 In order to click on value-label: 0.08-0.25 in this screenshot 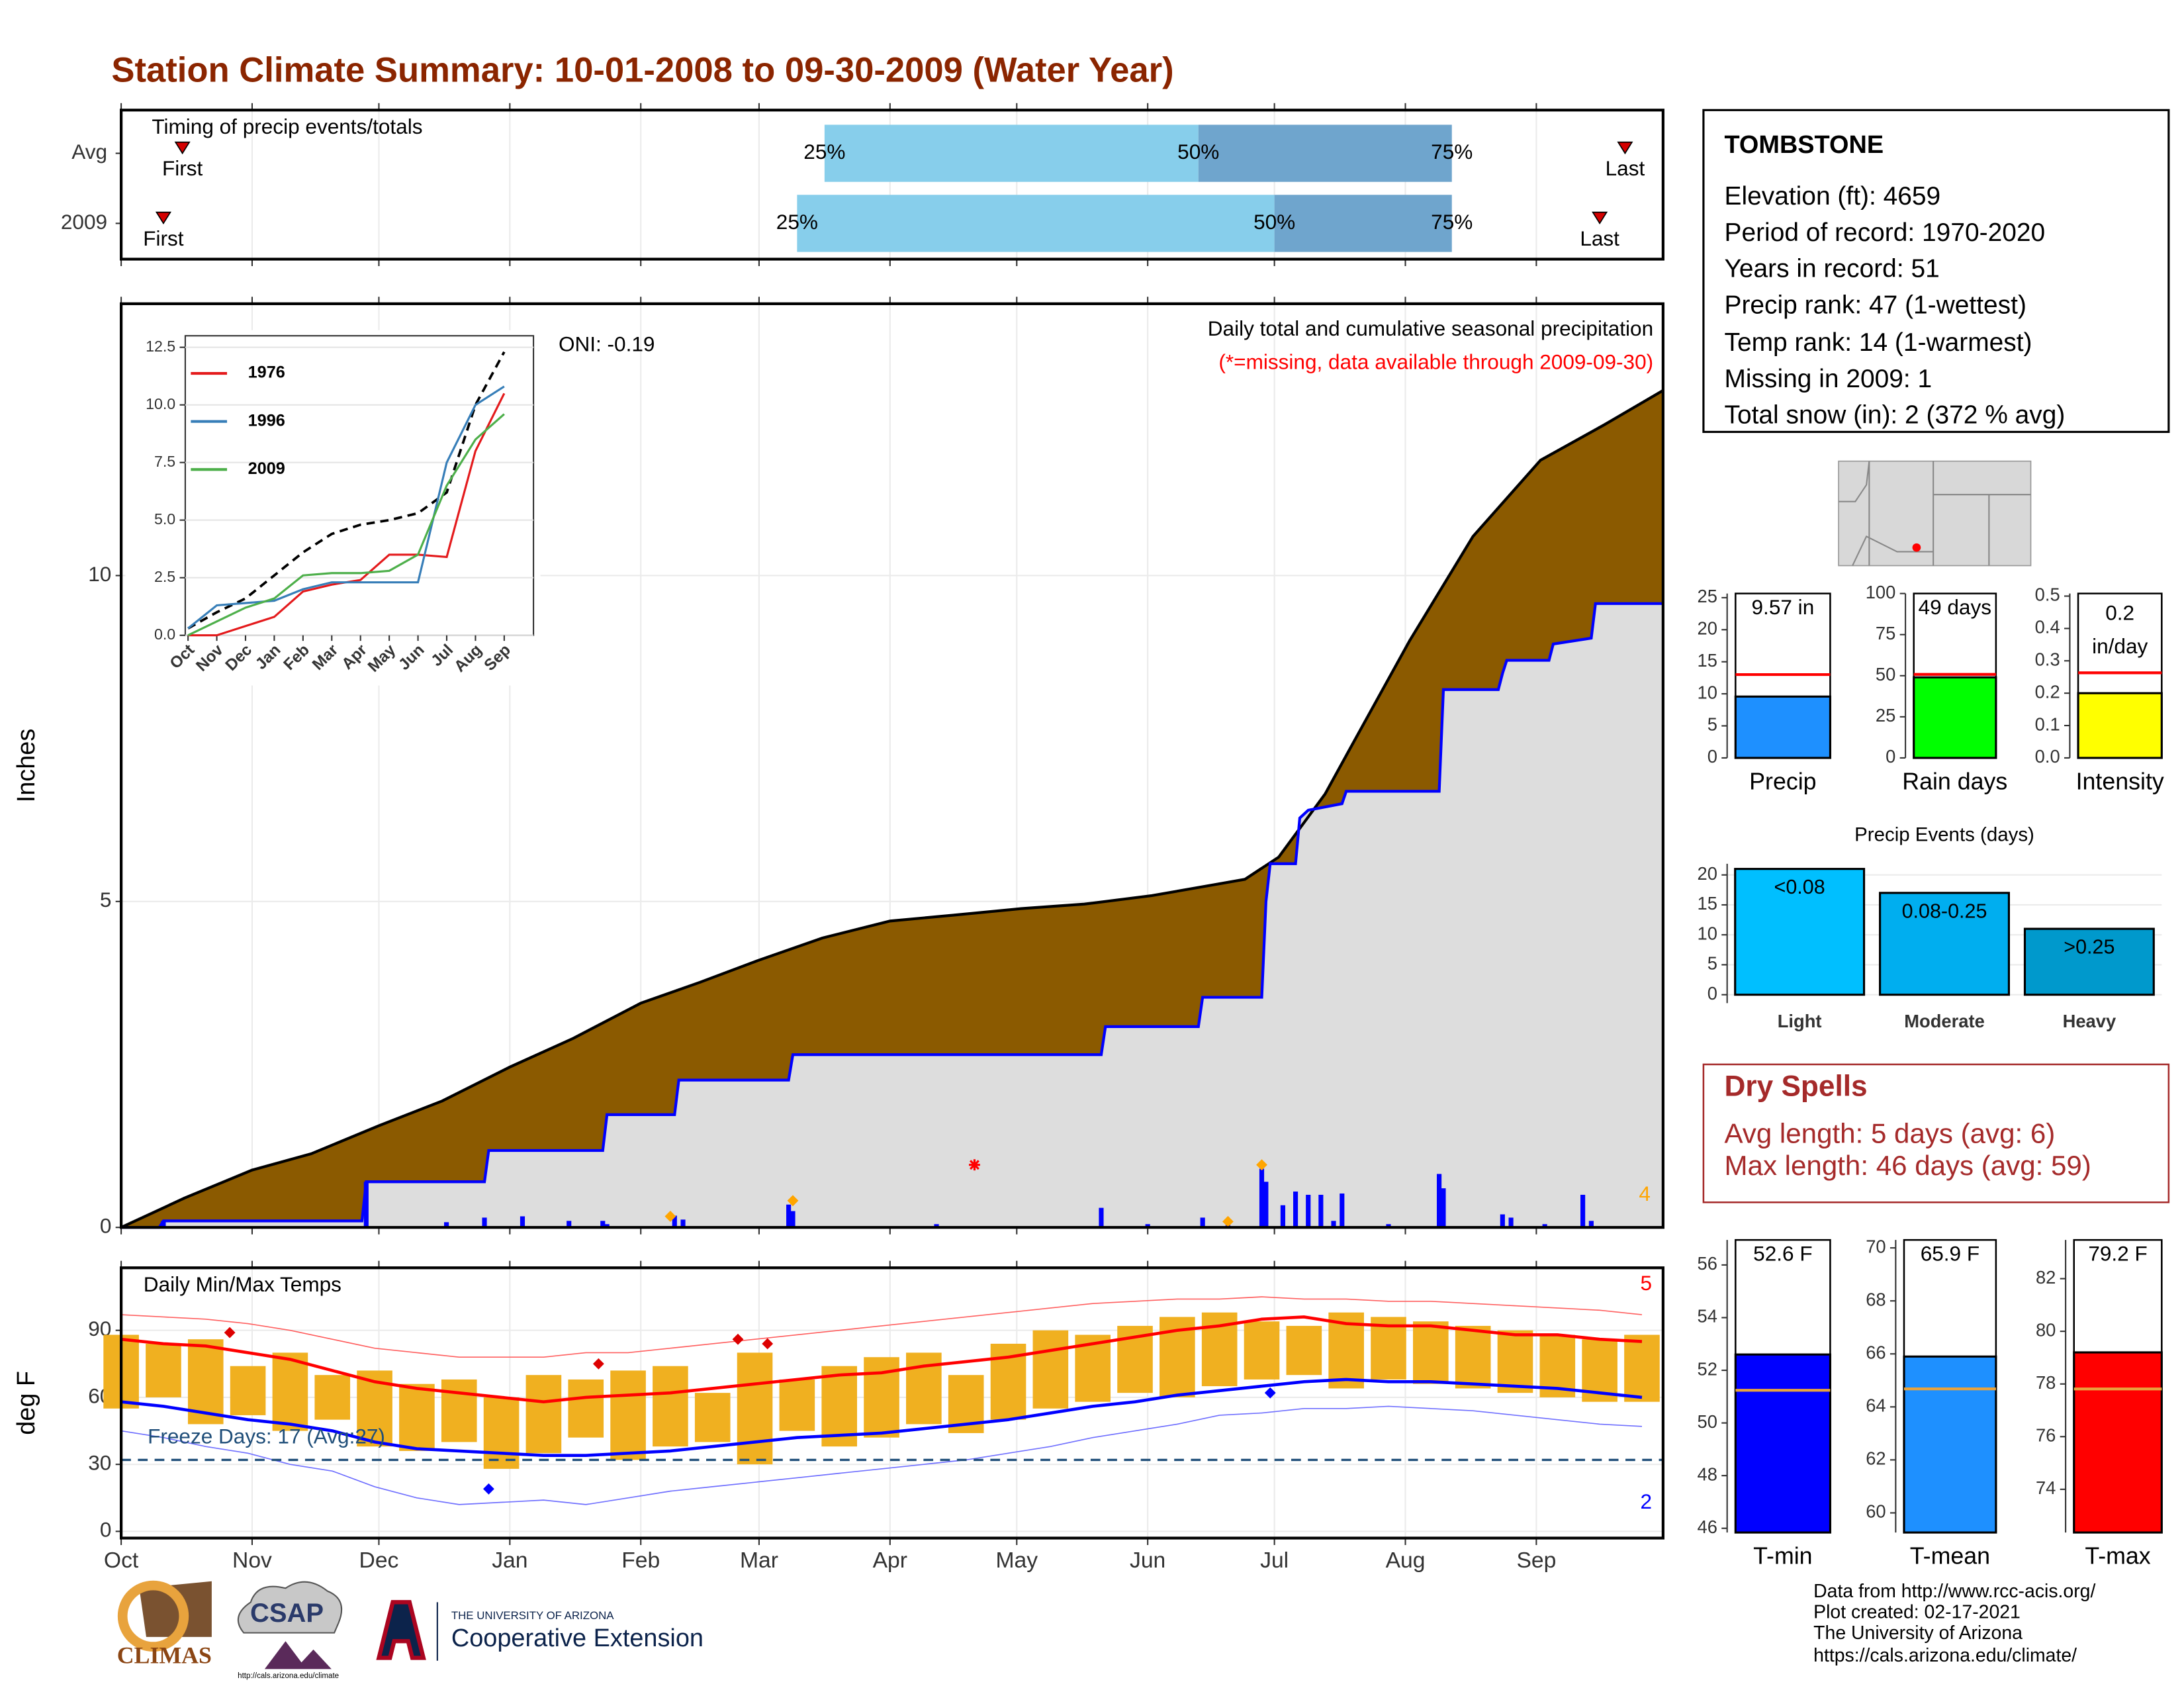, I will do `click(1945, 911)`.